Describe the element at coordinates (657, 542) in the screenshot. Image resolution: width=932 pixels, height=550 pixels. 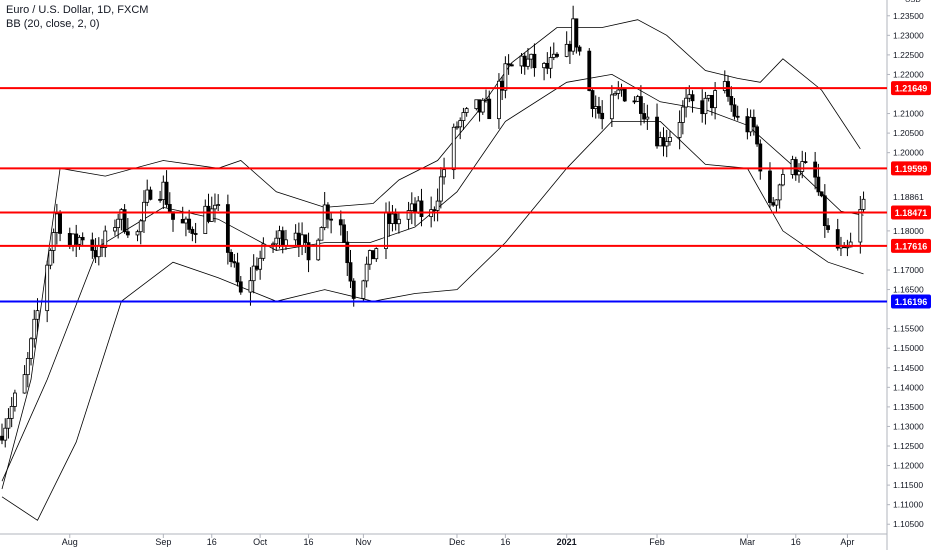
I see `x-tick-label: Feb` at that location.